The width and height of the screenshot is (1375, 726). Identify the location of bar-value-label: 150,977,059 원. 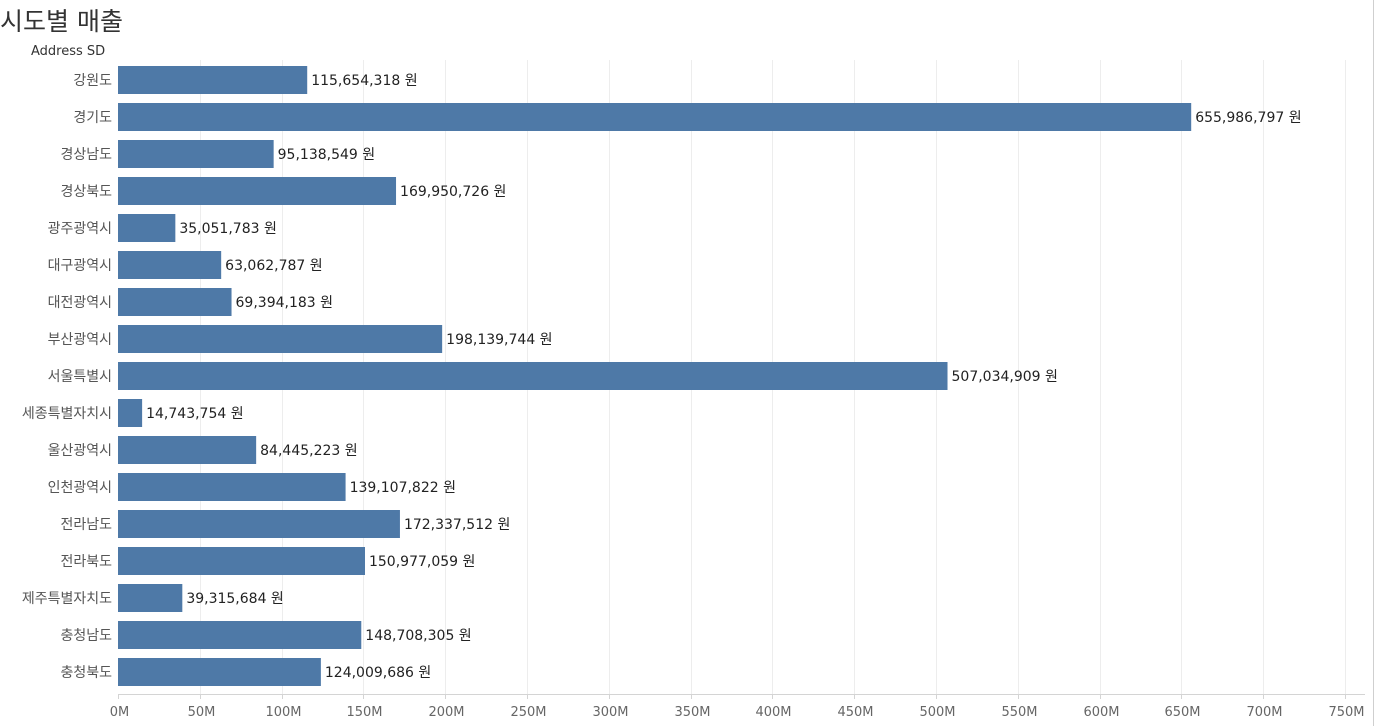
(422, 562).